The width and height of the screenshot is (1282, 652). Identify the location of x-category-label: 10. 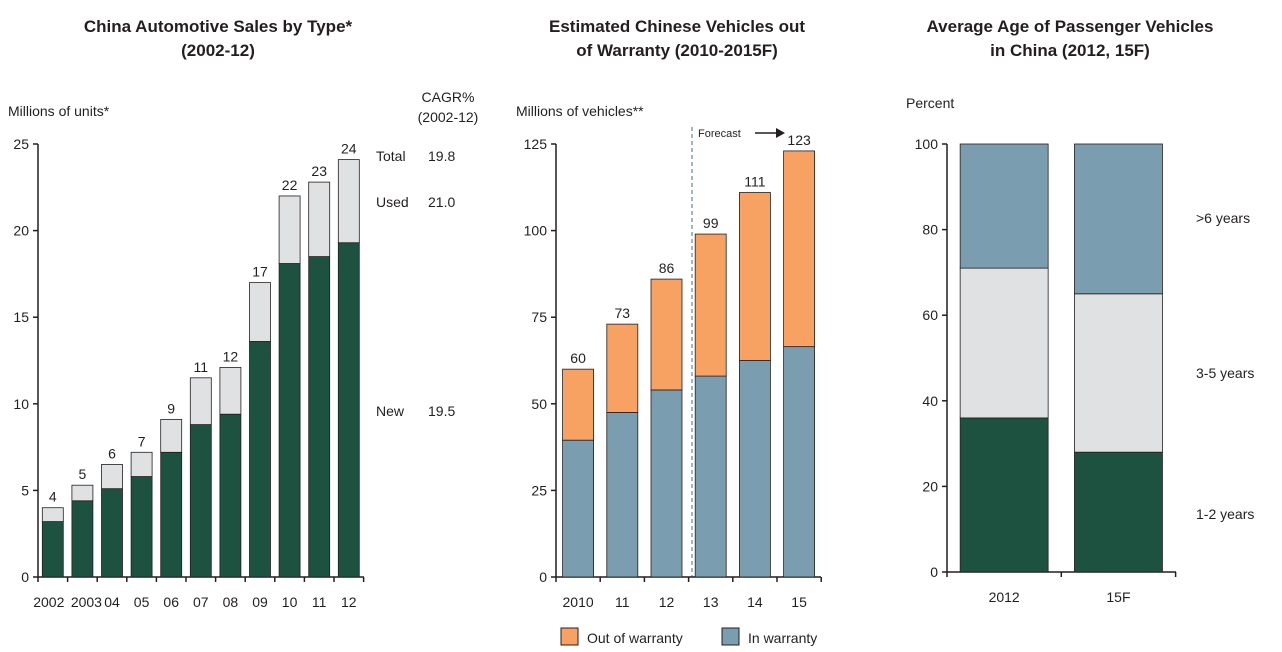
(290, 602).